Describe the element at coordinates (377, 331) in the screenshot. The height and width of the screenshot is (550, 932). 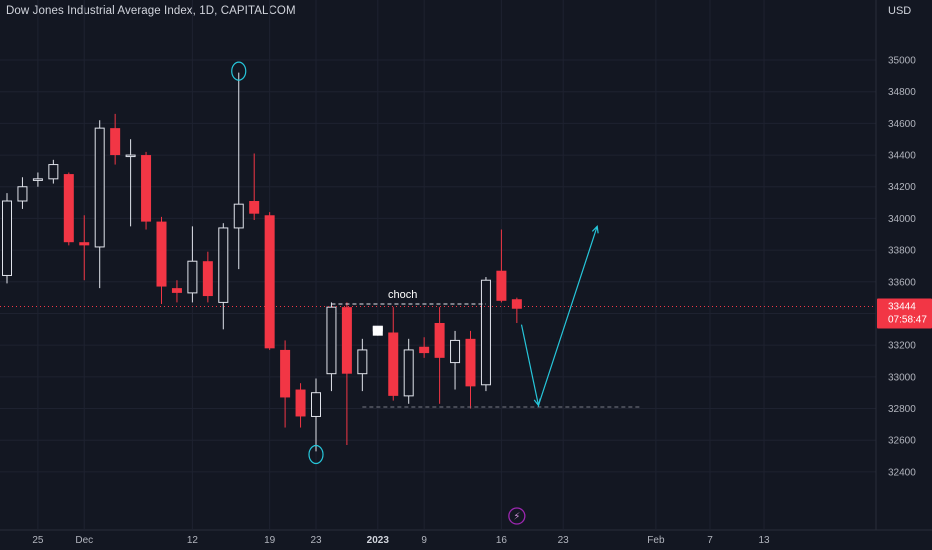
I see `candle-body-marker` at that location.